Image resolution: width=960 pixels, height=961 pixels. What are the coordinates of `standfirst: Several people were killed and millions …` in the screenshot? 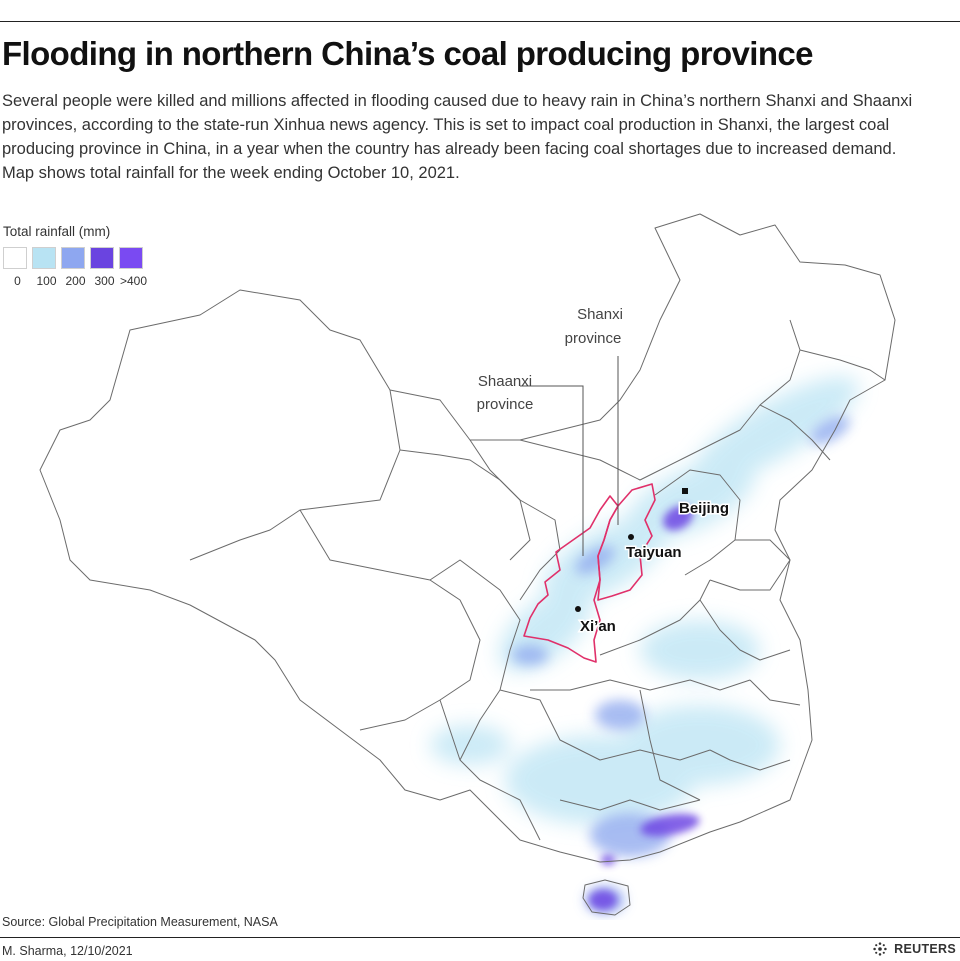 It's located at (472, 137).